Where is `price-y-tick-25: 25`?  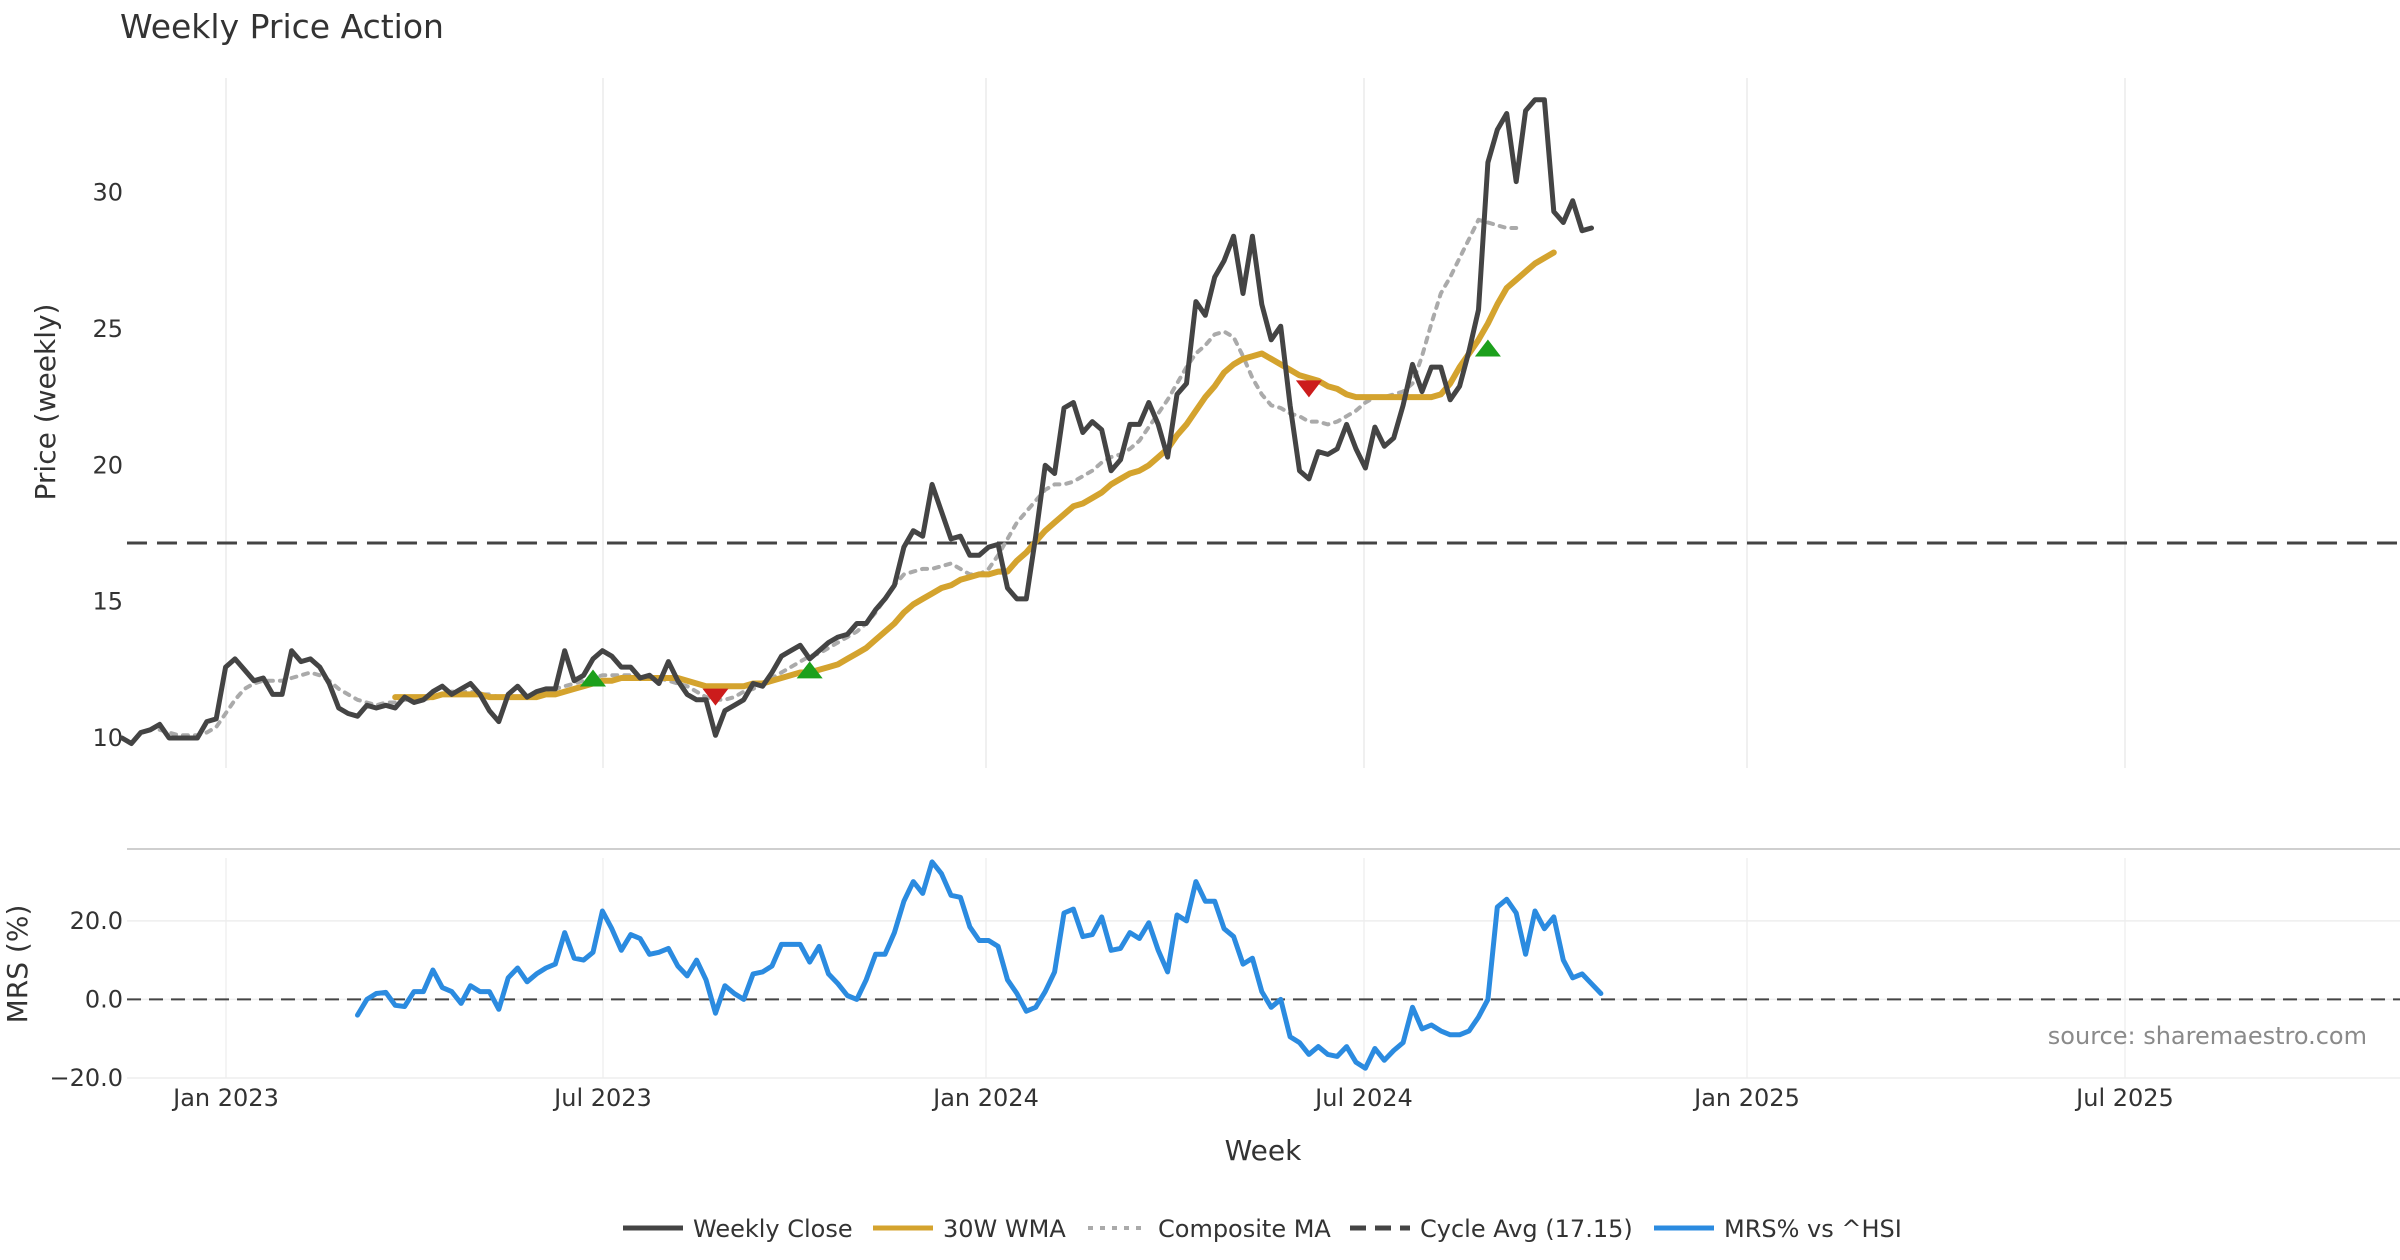
price-y-tick-25: 25 is located at coordinates (107, 329).